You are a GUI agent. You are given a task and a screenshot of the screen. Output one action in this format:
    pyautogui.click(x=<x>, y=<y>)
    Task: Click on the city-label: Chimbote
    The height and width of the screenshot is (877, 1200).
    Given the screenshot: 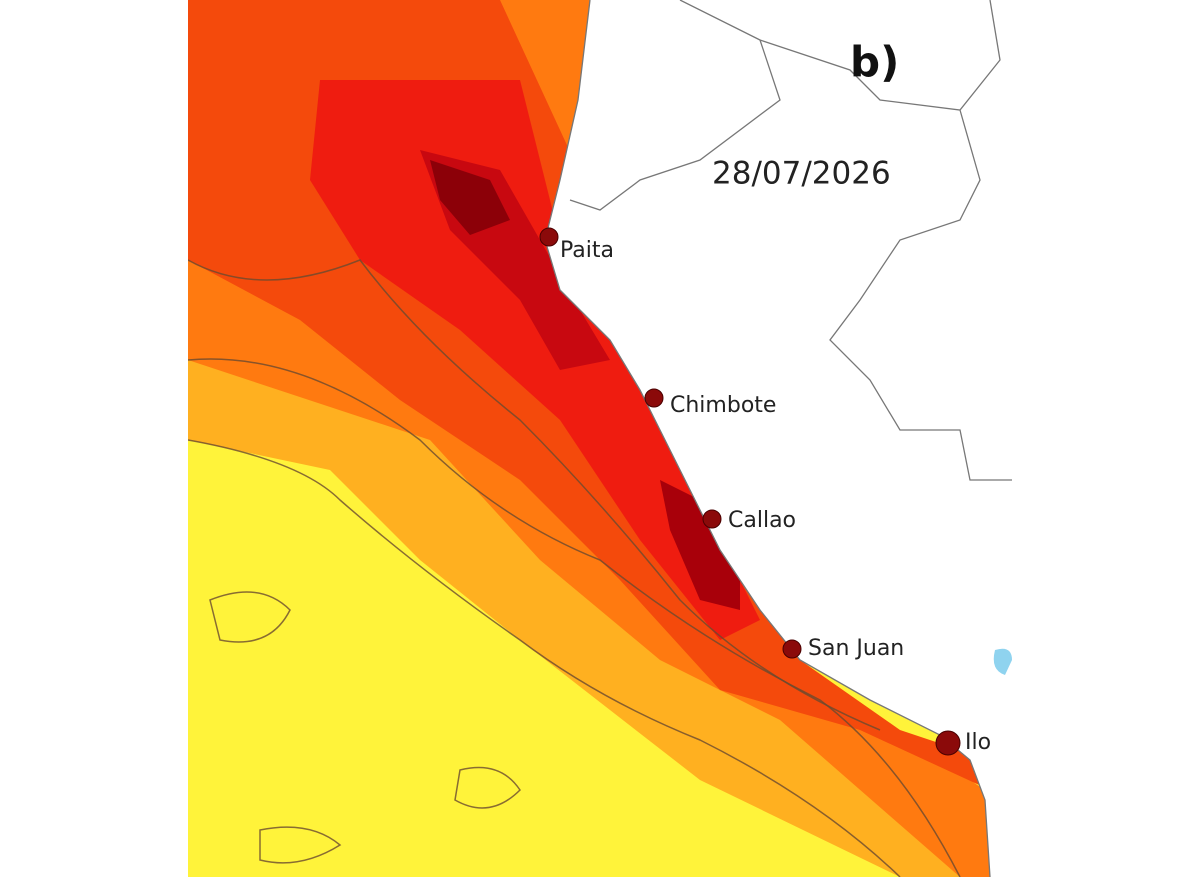 What is the action you would take?
    pyautogui.click(x=723, y=405)
    